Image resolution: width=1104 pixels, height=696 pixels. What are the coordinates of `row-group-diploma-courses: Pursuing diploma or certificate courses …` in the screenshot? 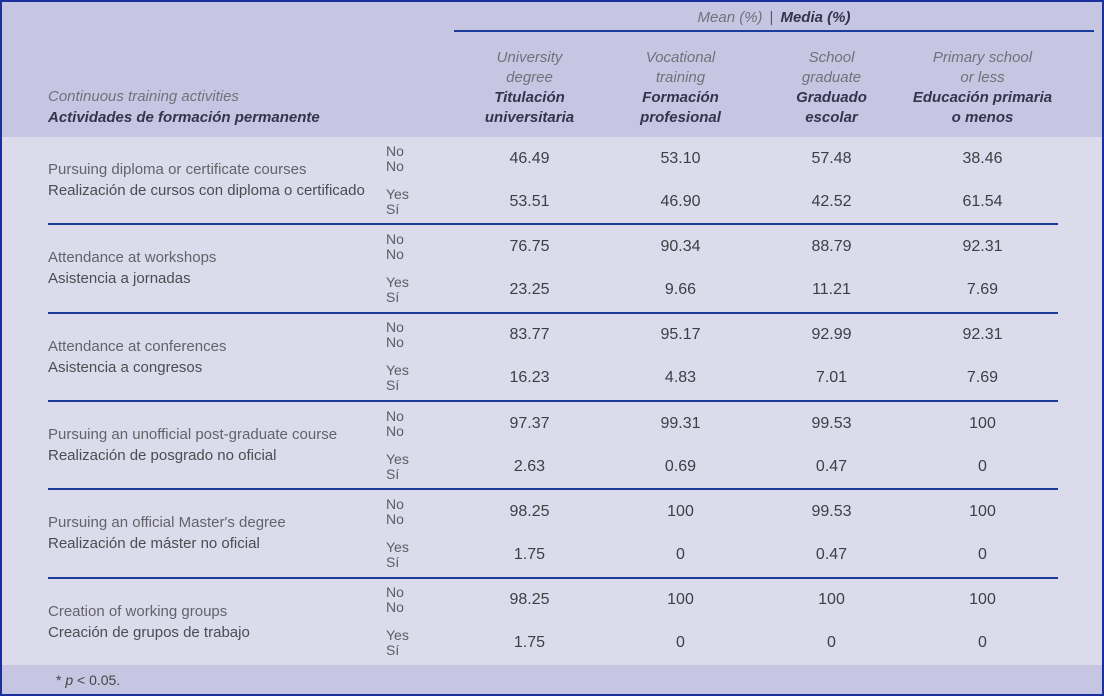 It's located at (552, 180).